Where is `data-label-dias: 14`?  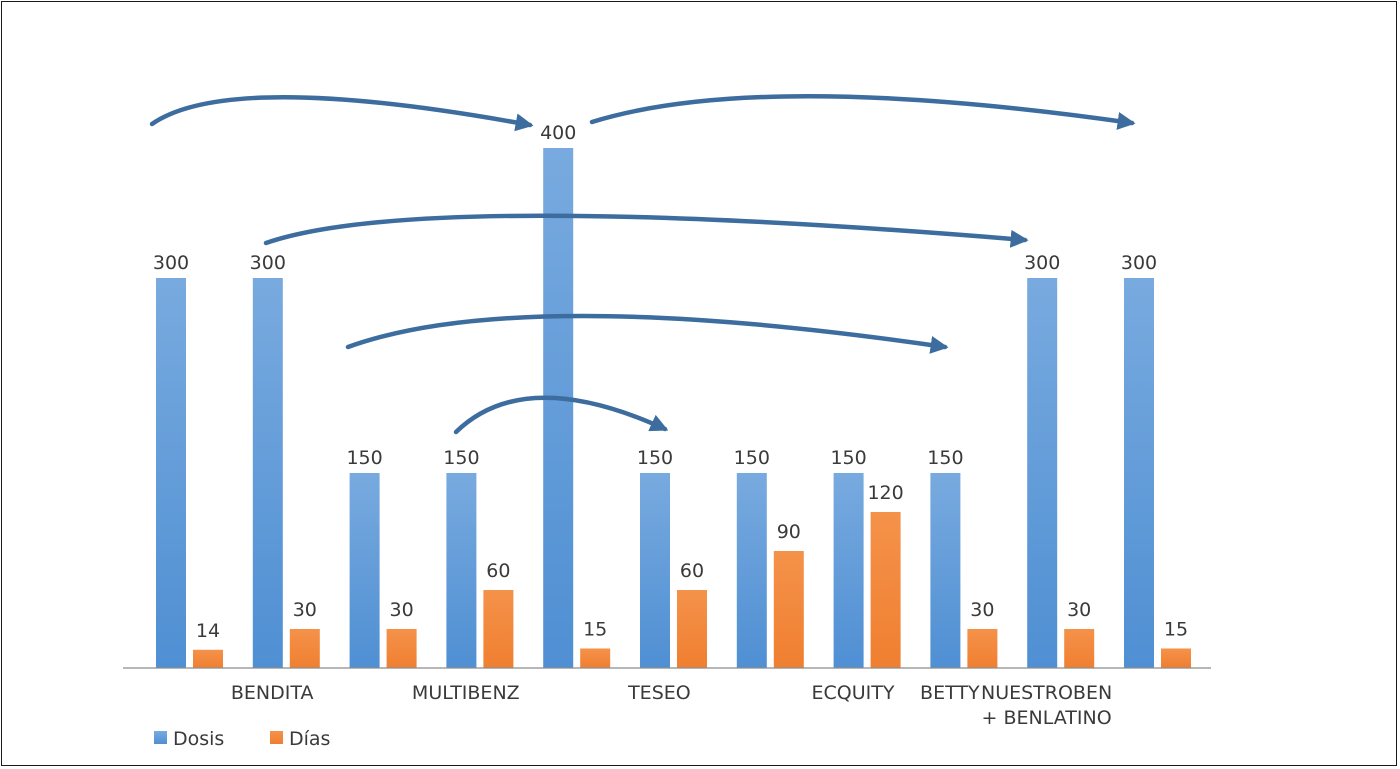
data-label-dias: 14 is located at coordinates (208, 631).